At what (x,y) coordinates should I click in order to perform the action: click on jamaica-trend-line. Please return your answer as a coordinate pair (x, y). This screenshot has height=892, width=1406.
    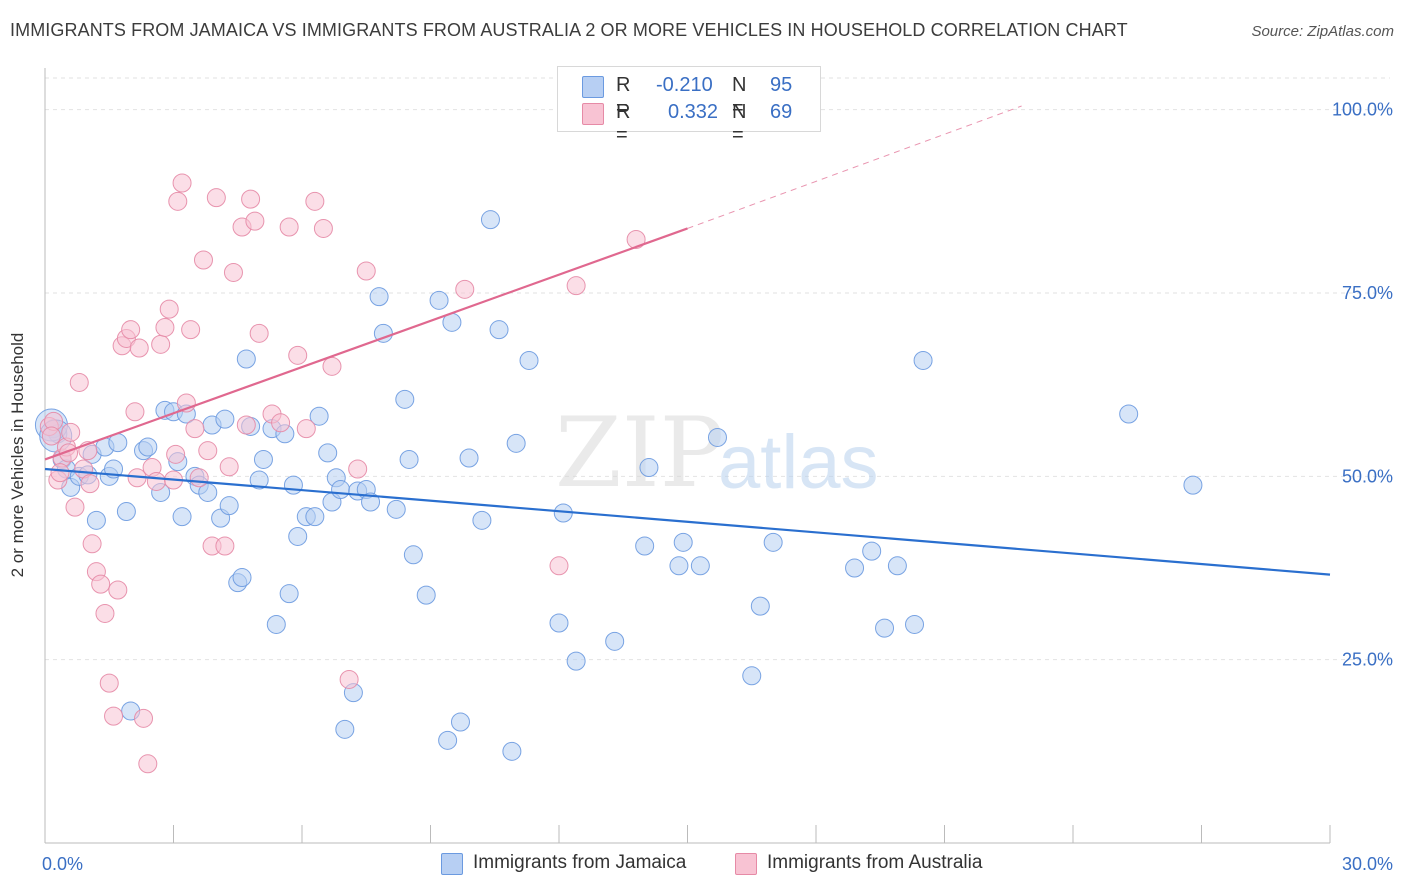
    Looking at the image, I should click on (687, 521).